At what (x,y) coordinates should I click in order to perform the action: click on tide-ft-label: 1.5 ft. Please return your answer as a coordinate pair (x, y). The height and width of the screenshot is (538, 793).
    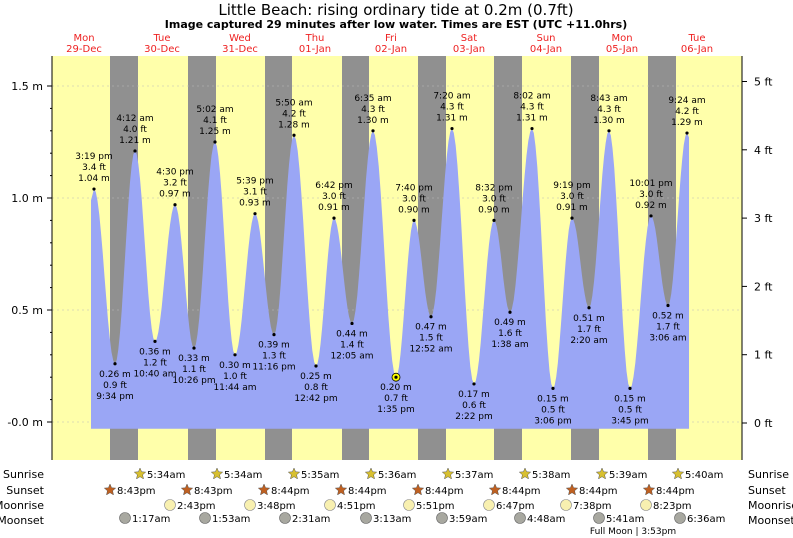
    Looking at the image, I should click on (431, 339).